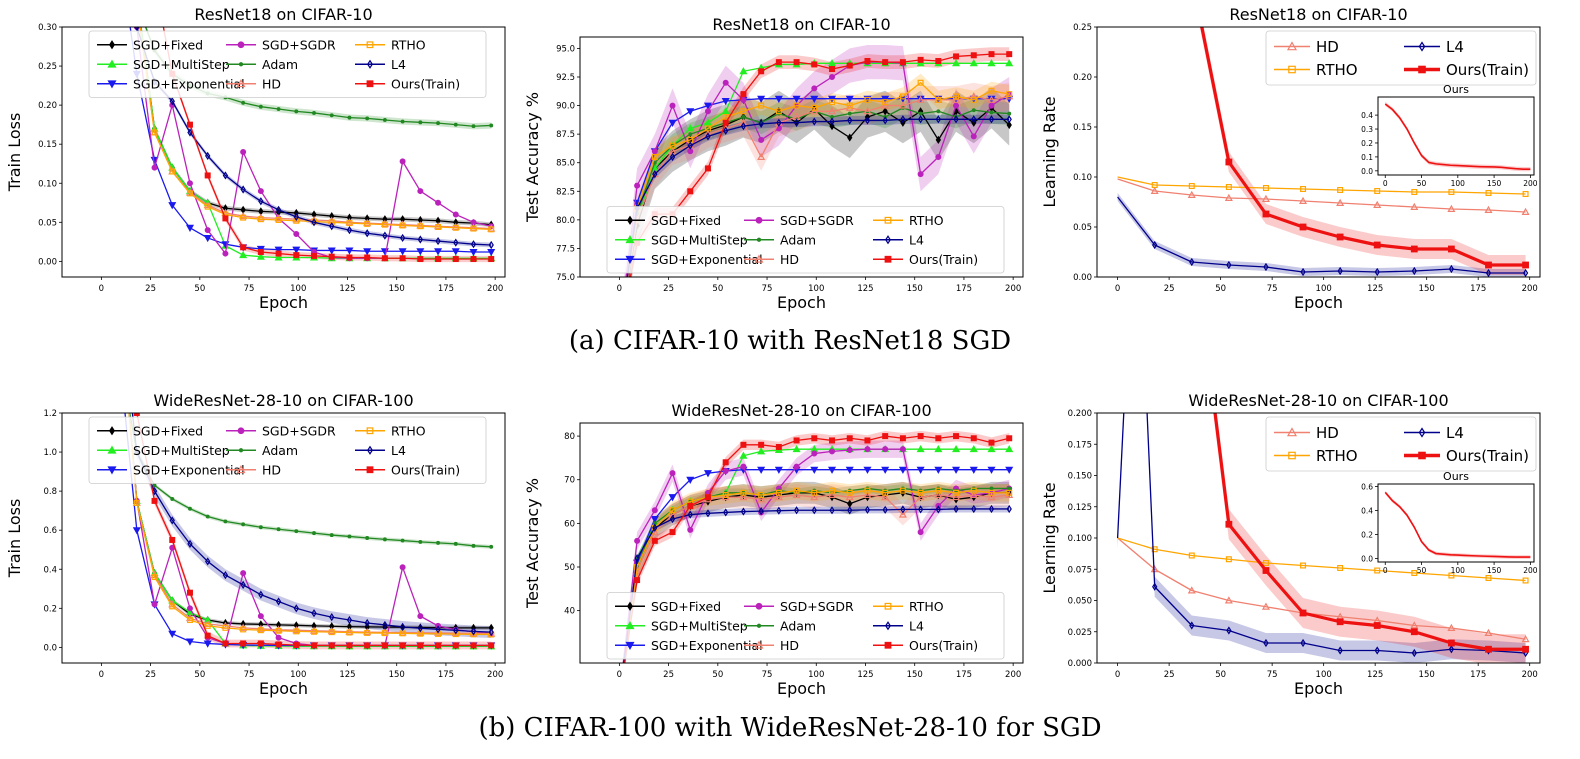 This screenshot has height=759, width=1580. What do you see at coordinates (565, 78) in the screenshot?
I see `y-tick-label: 92.5` at bounding box center [565, 78].